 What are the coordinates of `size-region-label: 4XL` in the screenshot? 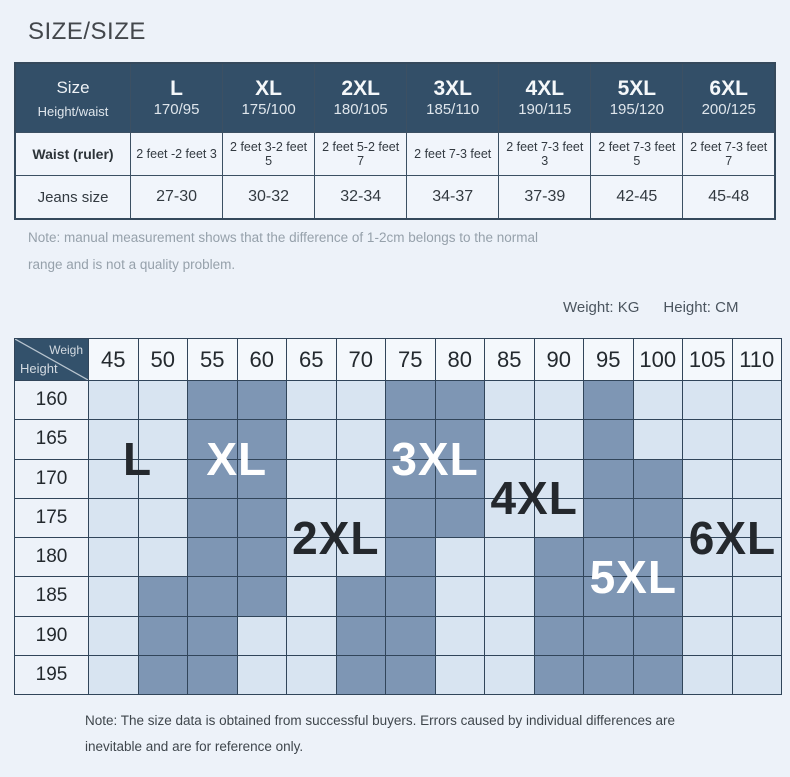 It's located at (534, 498).